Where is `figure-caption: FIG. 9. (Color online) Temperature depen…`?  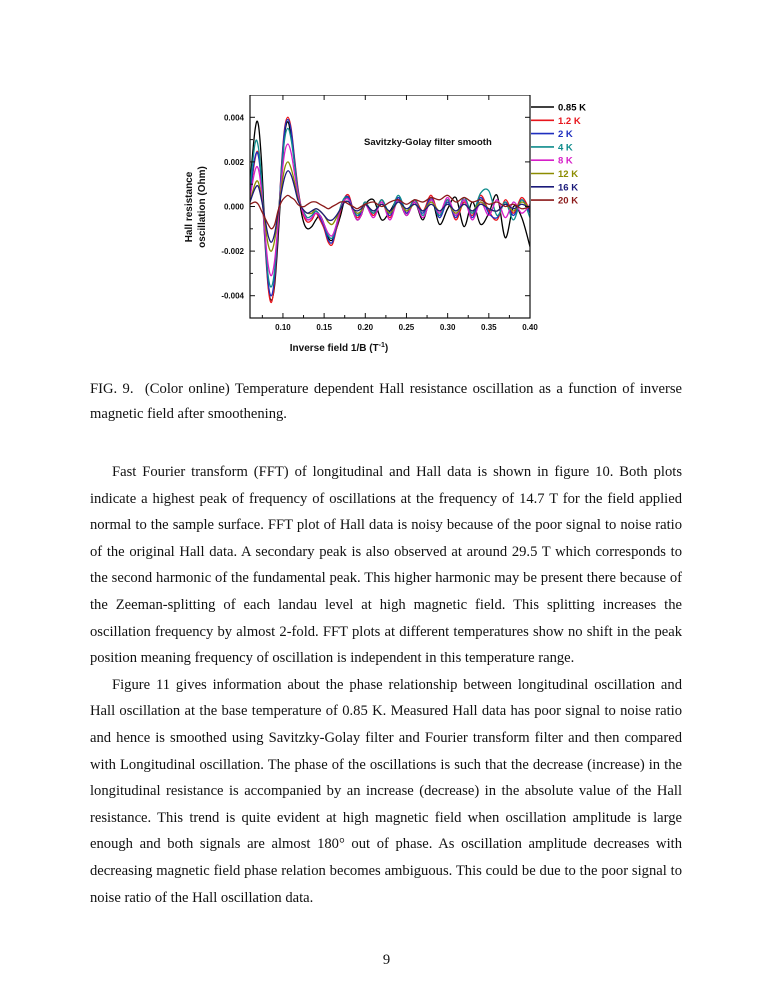 figure-caption: FIG. 9. (Color online) Temperature depen… is located at coordinates (386, 402).